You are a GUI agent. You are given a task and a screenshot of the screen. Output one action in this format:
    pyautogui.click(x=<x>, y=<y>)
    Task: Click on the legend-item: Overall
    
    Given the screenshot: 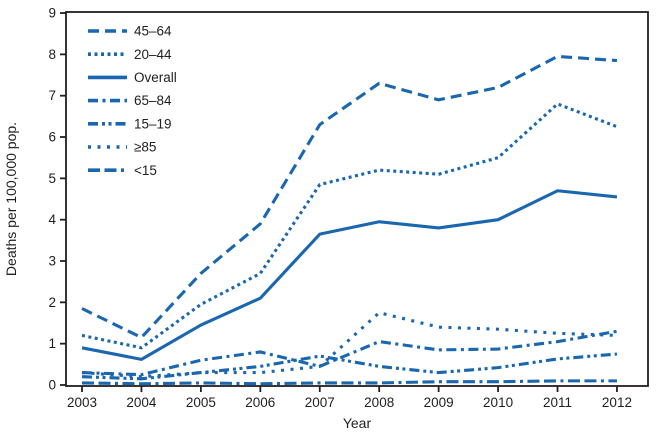 What is the action you would take?
    pyautogui.click(x=132, y=77)
    